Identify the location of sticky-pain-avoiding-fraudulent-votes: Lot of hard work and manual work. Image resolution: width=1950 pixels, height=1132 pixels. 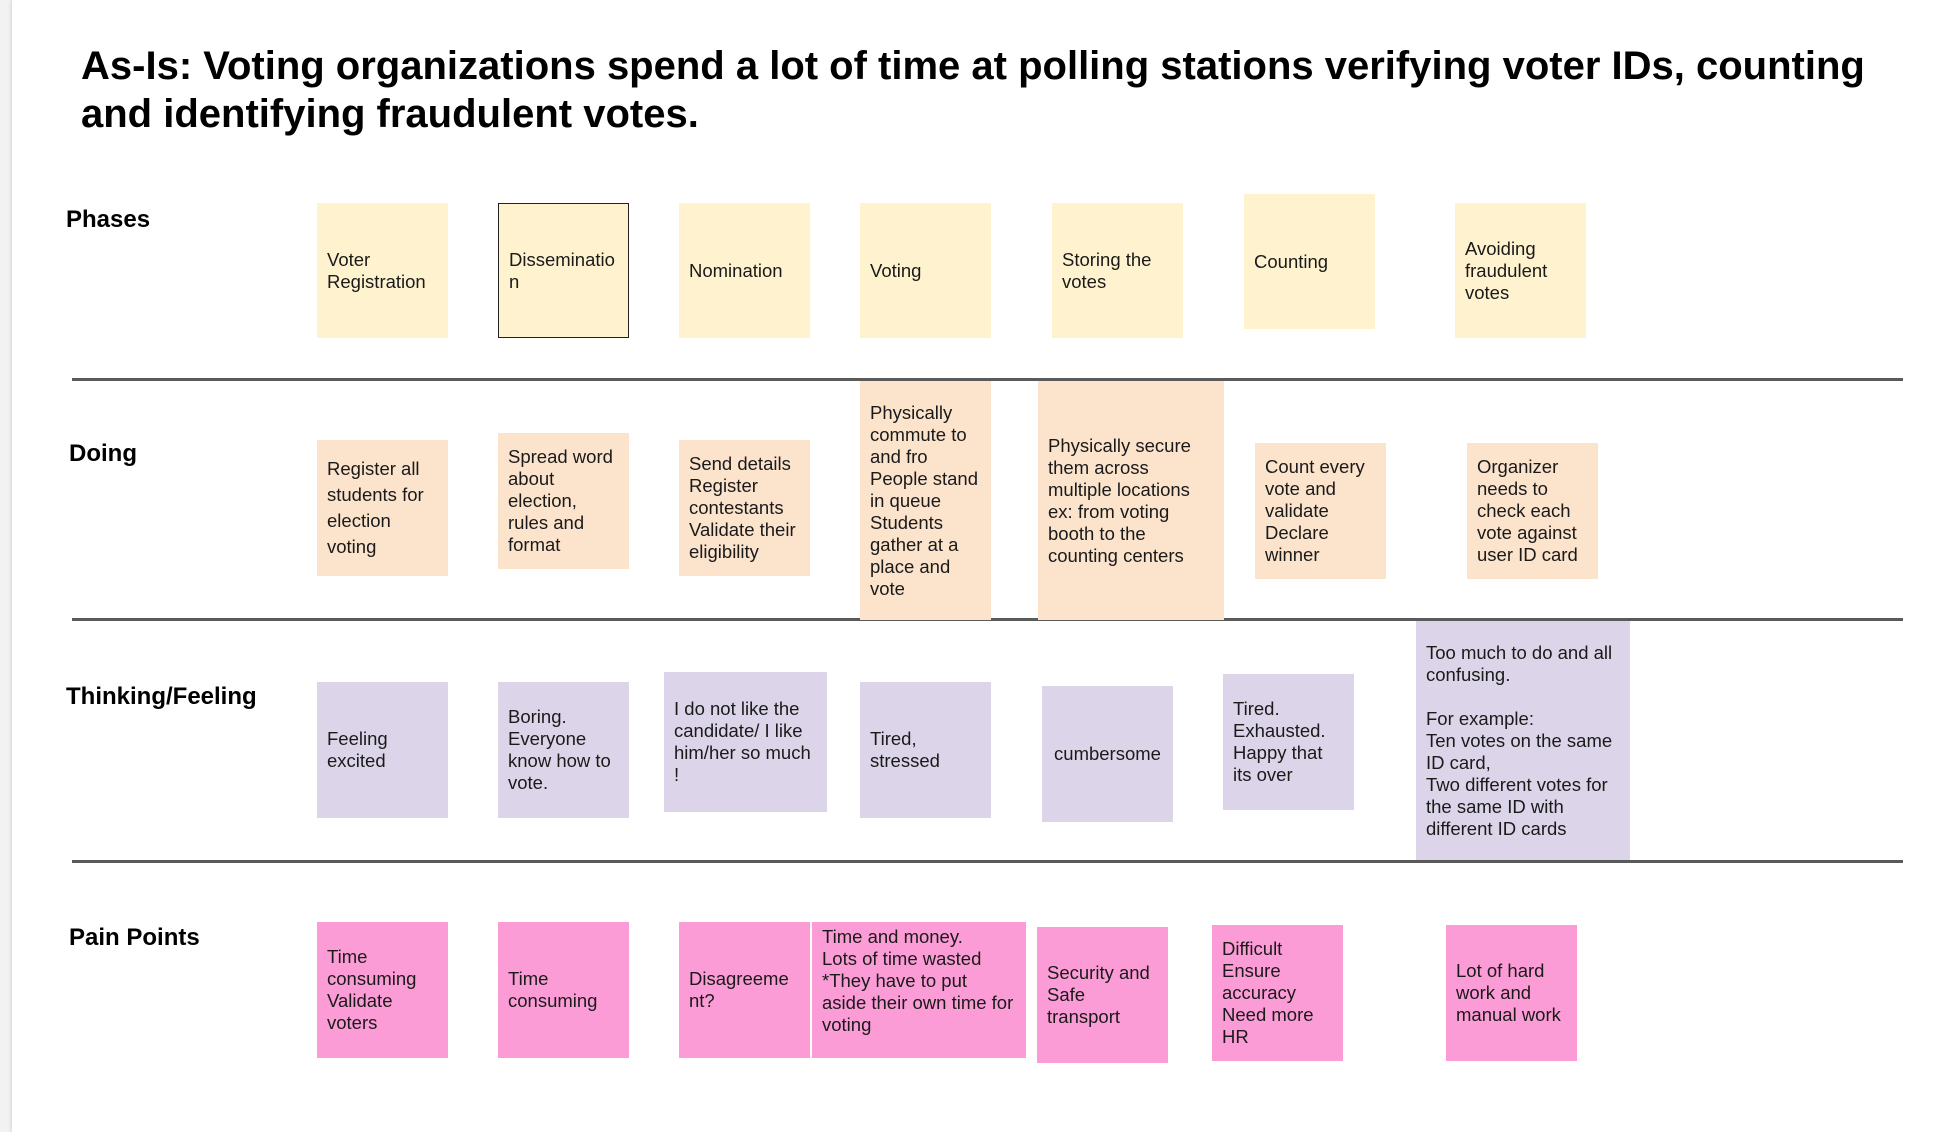
(1511, 993).